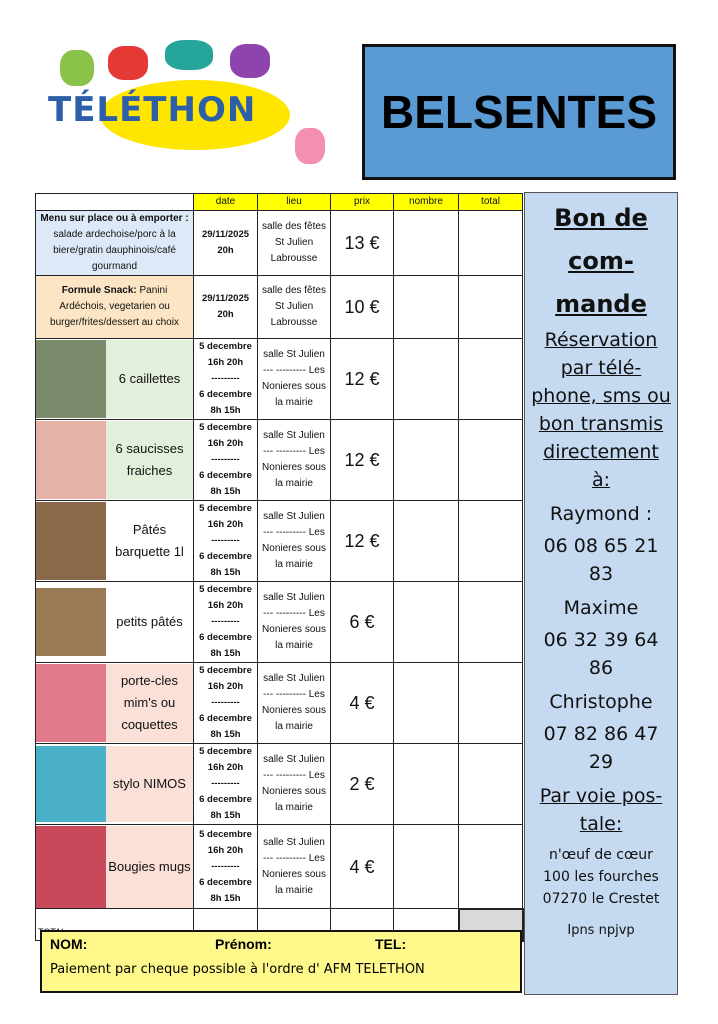  I want to click on cell-line: la mairie, so click(294, 564).